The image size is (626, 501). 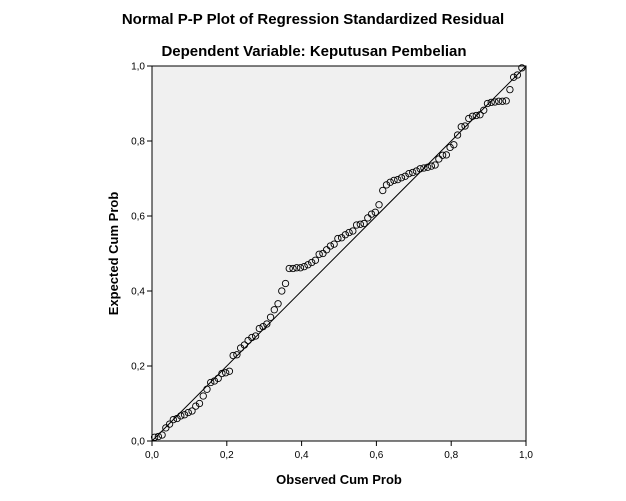 I want to click on x-tick-label: 0,8, so click(x=451, y=455).